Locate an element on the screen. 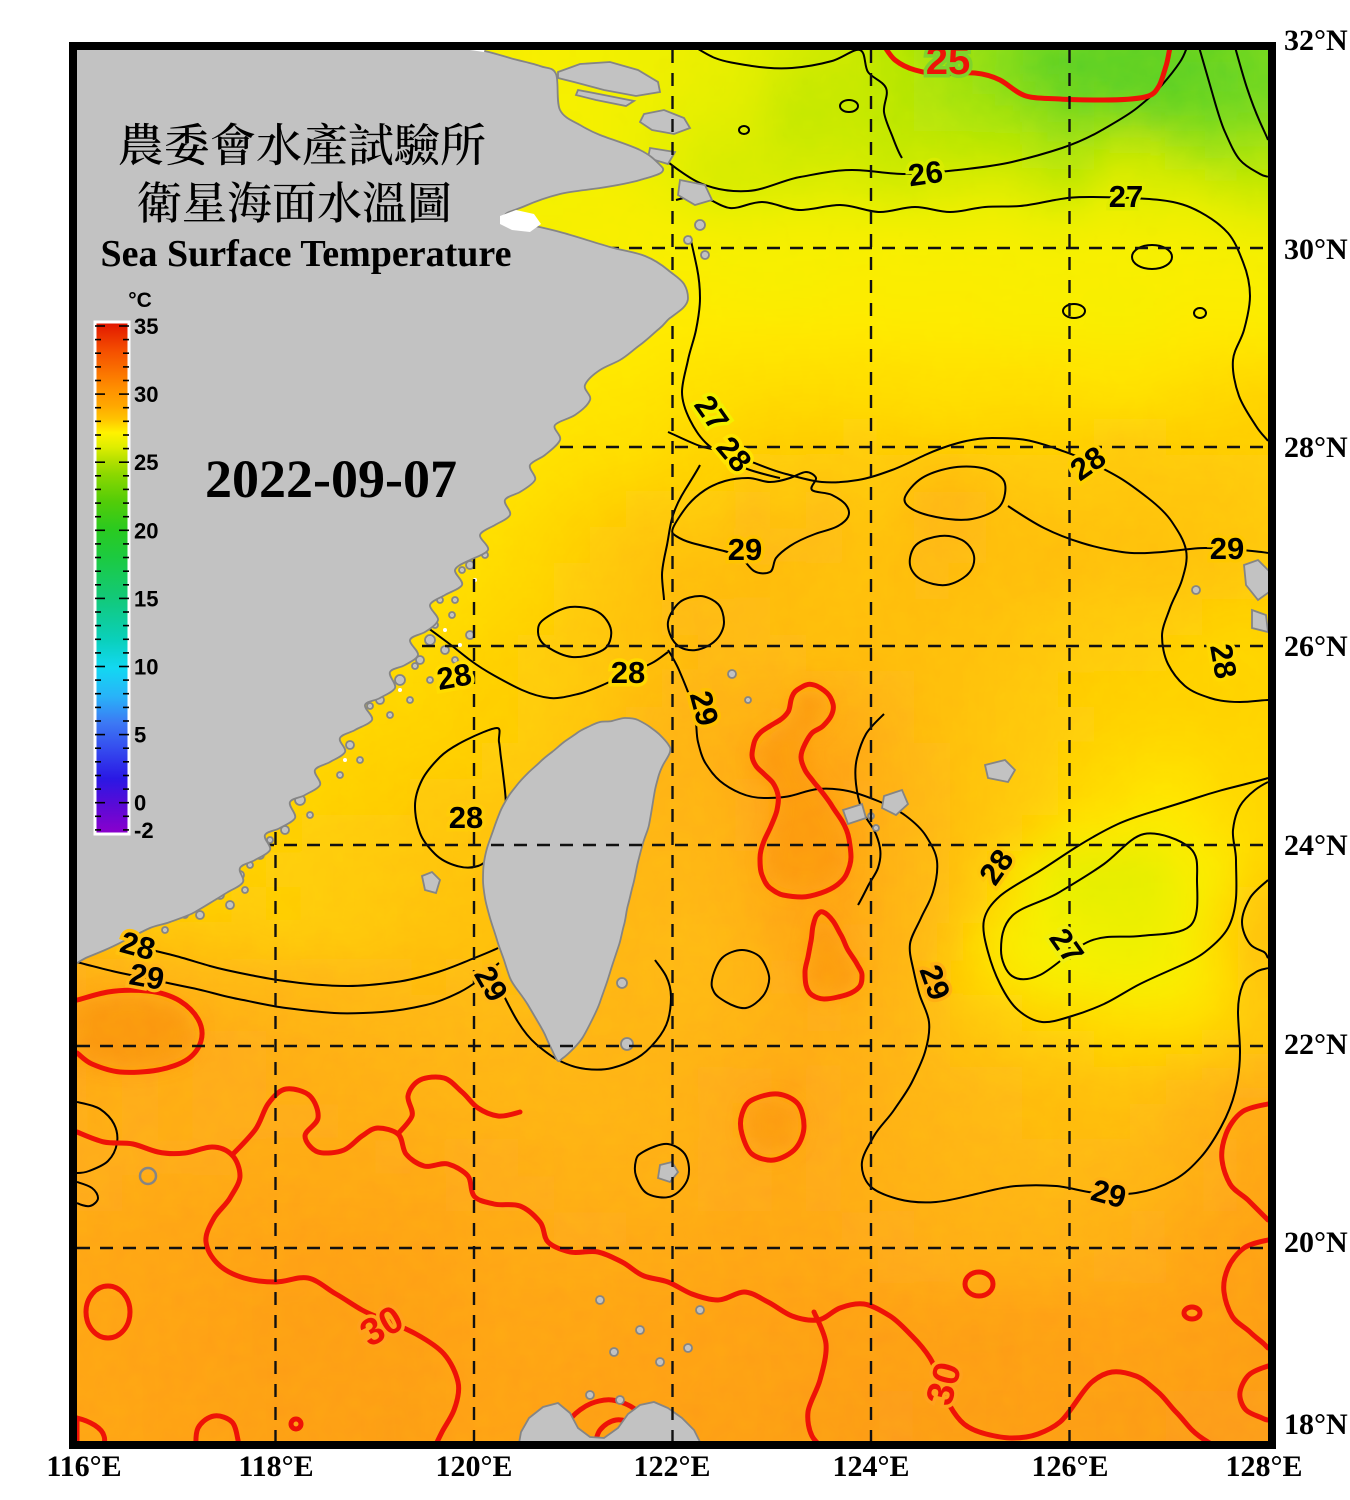 This screenshot has height=1500, width=1350. svg-text: 24°N is located at coordinates (1316, 845).